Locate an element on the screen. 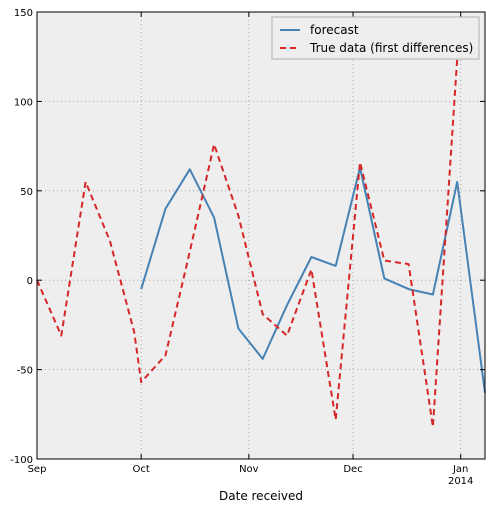 Image resolution: width=492 pixels, height=511 pixels. x-tick-label: Nov is located at coordinates (249, 469).